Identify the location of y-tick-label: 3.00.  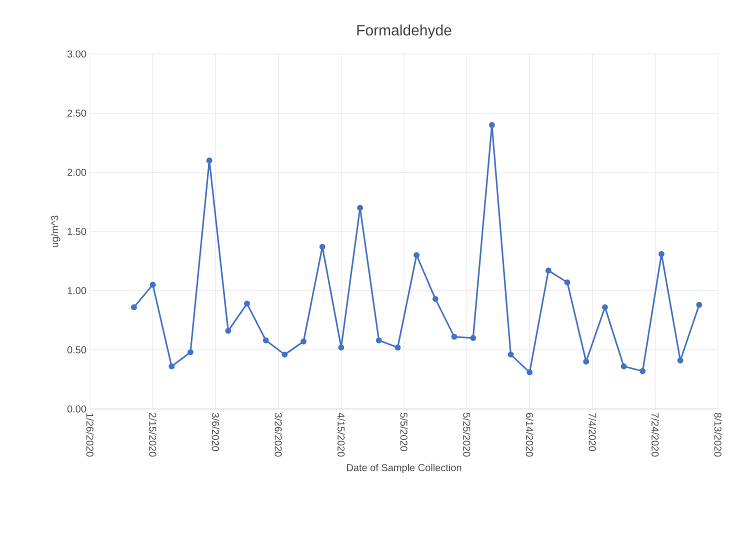
(76, 54).